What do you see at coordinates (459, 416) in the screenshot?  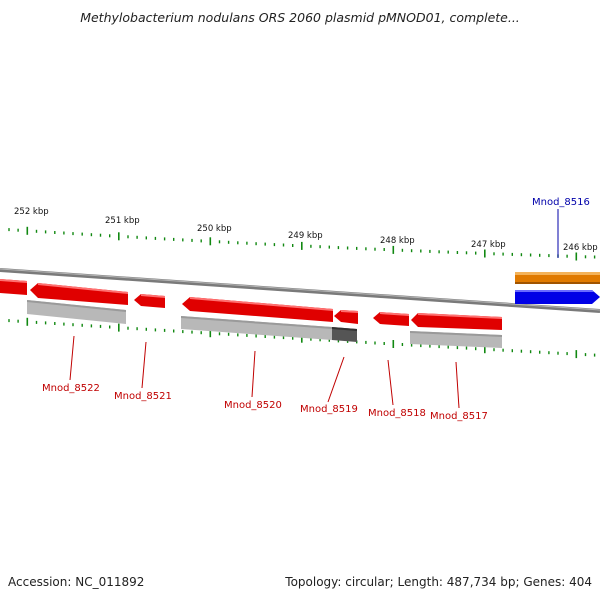 I see `gene-label-mnod-8517: Mnod_8517` at bounding box center [459, 416].